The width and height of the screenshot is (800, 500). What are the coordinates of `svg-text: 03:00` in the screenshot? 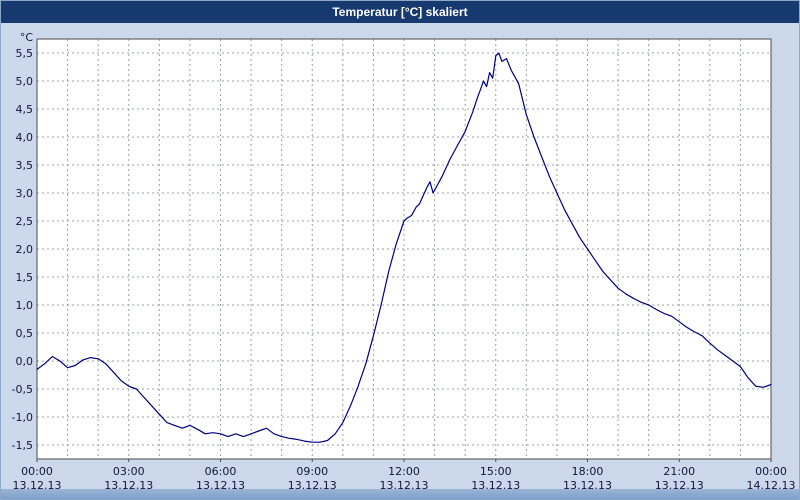 It's located at (129, 471).